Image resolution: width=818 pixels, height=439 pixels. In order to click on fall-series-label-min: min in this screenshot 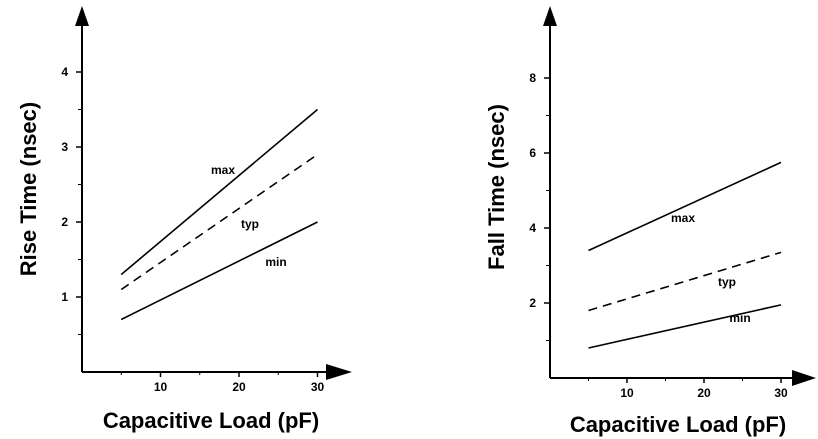, I will do `click(739, 318)`.